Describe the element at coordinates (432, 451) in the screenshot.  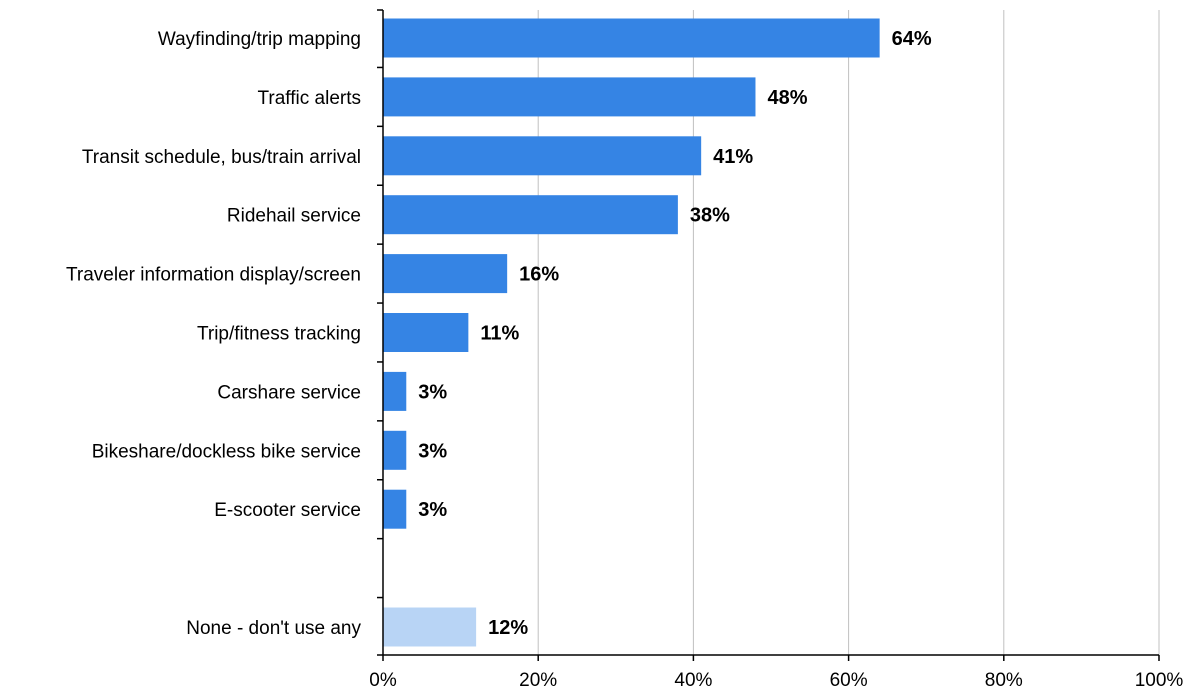
I see `value-label-7: 3%` at that location.